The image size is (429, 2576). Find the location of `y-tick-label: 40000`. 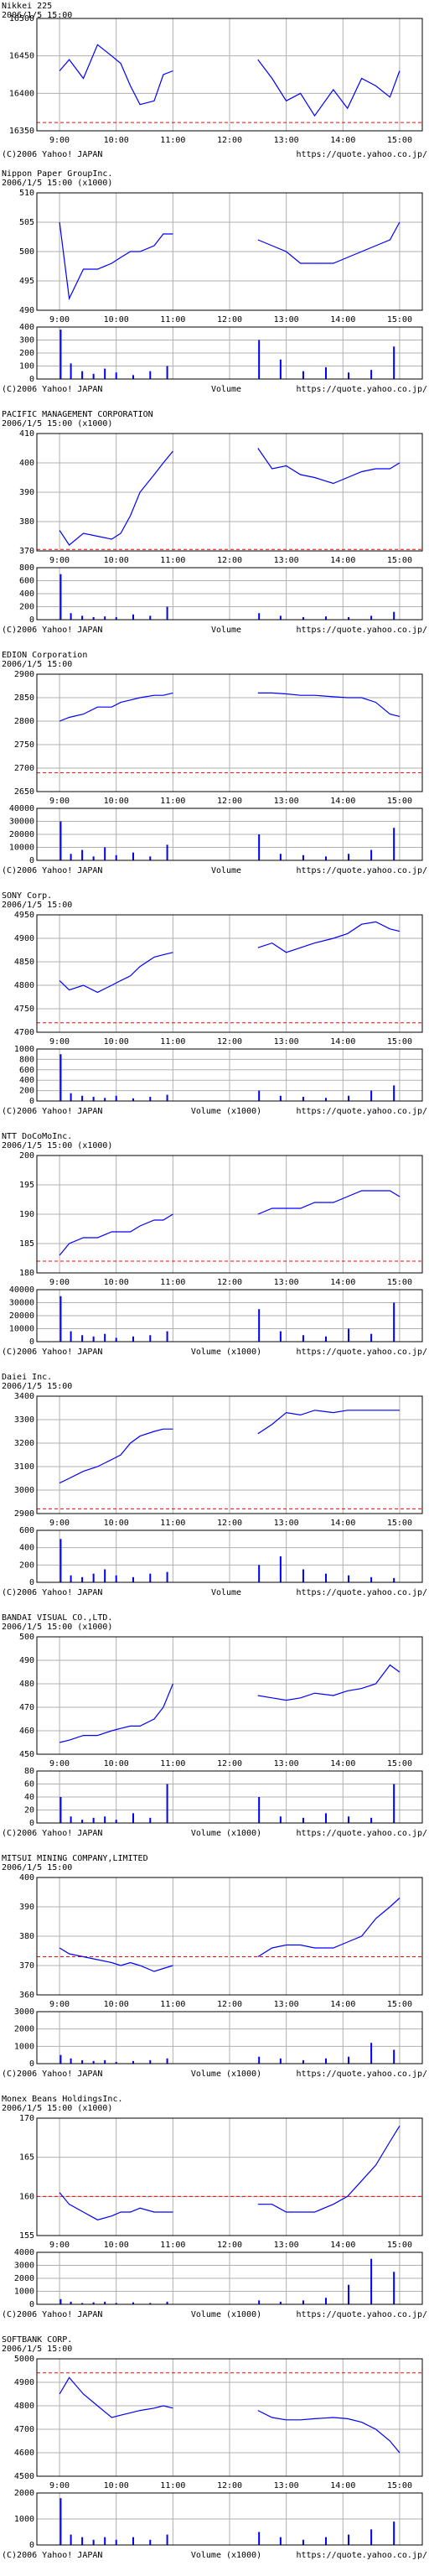

y-tick-label: 40000 is located at coordinates (21, 808).